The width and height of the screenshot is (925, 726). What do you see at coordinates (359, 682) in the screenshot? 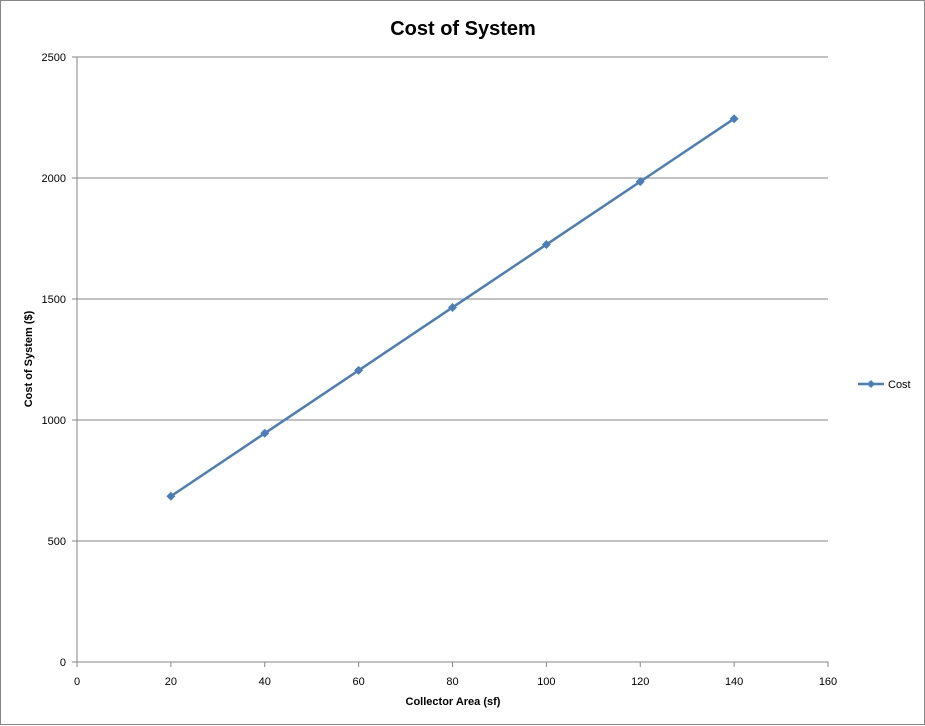
I see `x-tick-label: 60` at bounding box center [359, 682].